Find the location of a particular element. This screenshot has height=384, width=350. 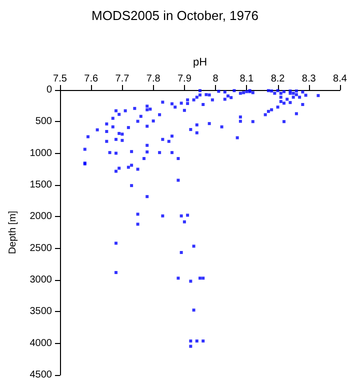

y-tick-label: 1000 is located at coordinates (41, 153).